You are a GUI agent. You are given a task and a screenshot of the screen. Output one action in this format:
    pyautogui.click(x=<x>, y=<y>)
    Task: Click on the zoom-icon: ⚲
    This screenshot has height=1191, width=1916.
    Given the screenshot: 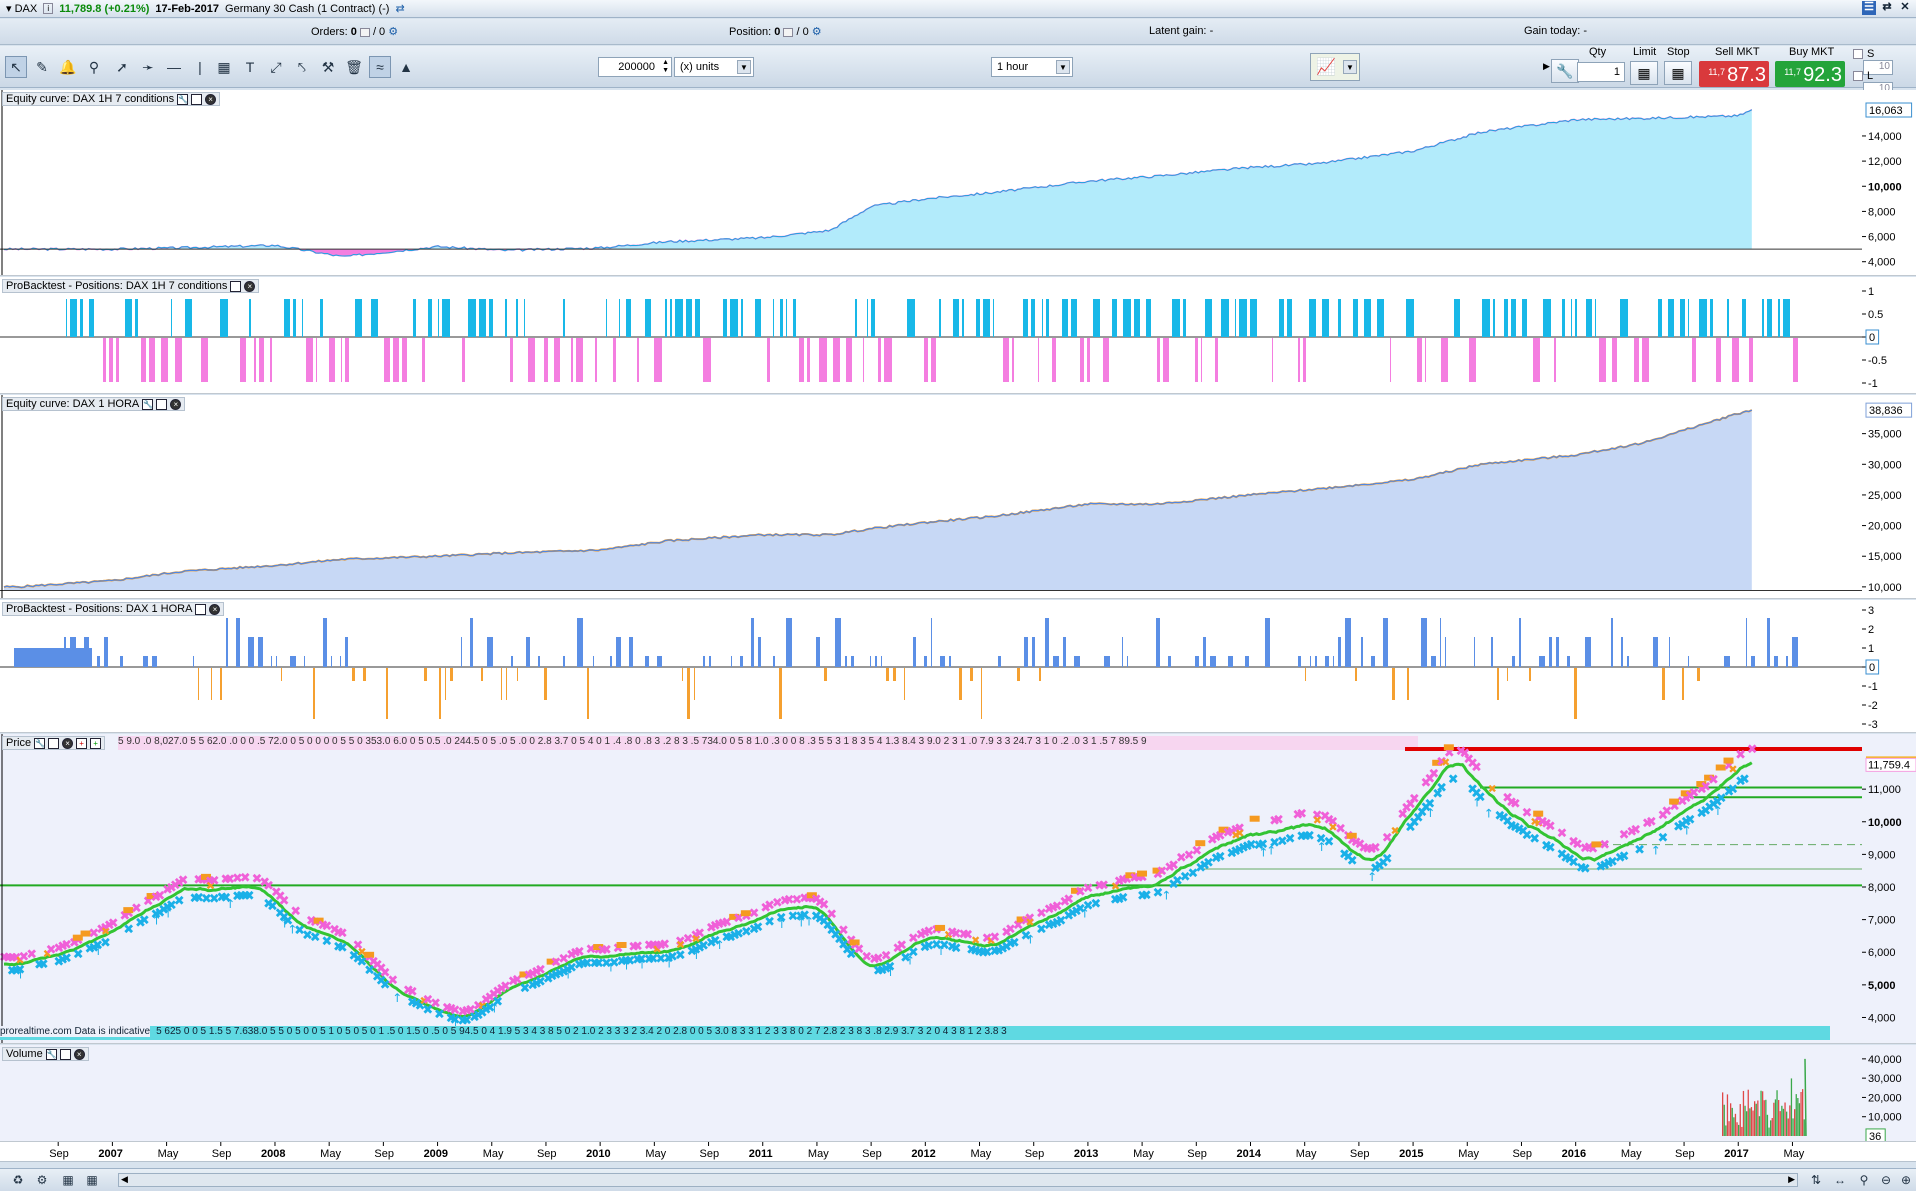 What is the action you would take?
    pyautogui.click(x=94, y=66)
    